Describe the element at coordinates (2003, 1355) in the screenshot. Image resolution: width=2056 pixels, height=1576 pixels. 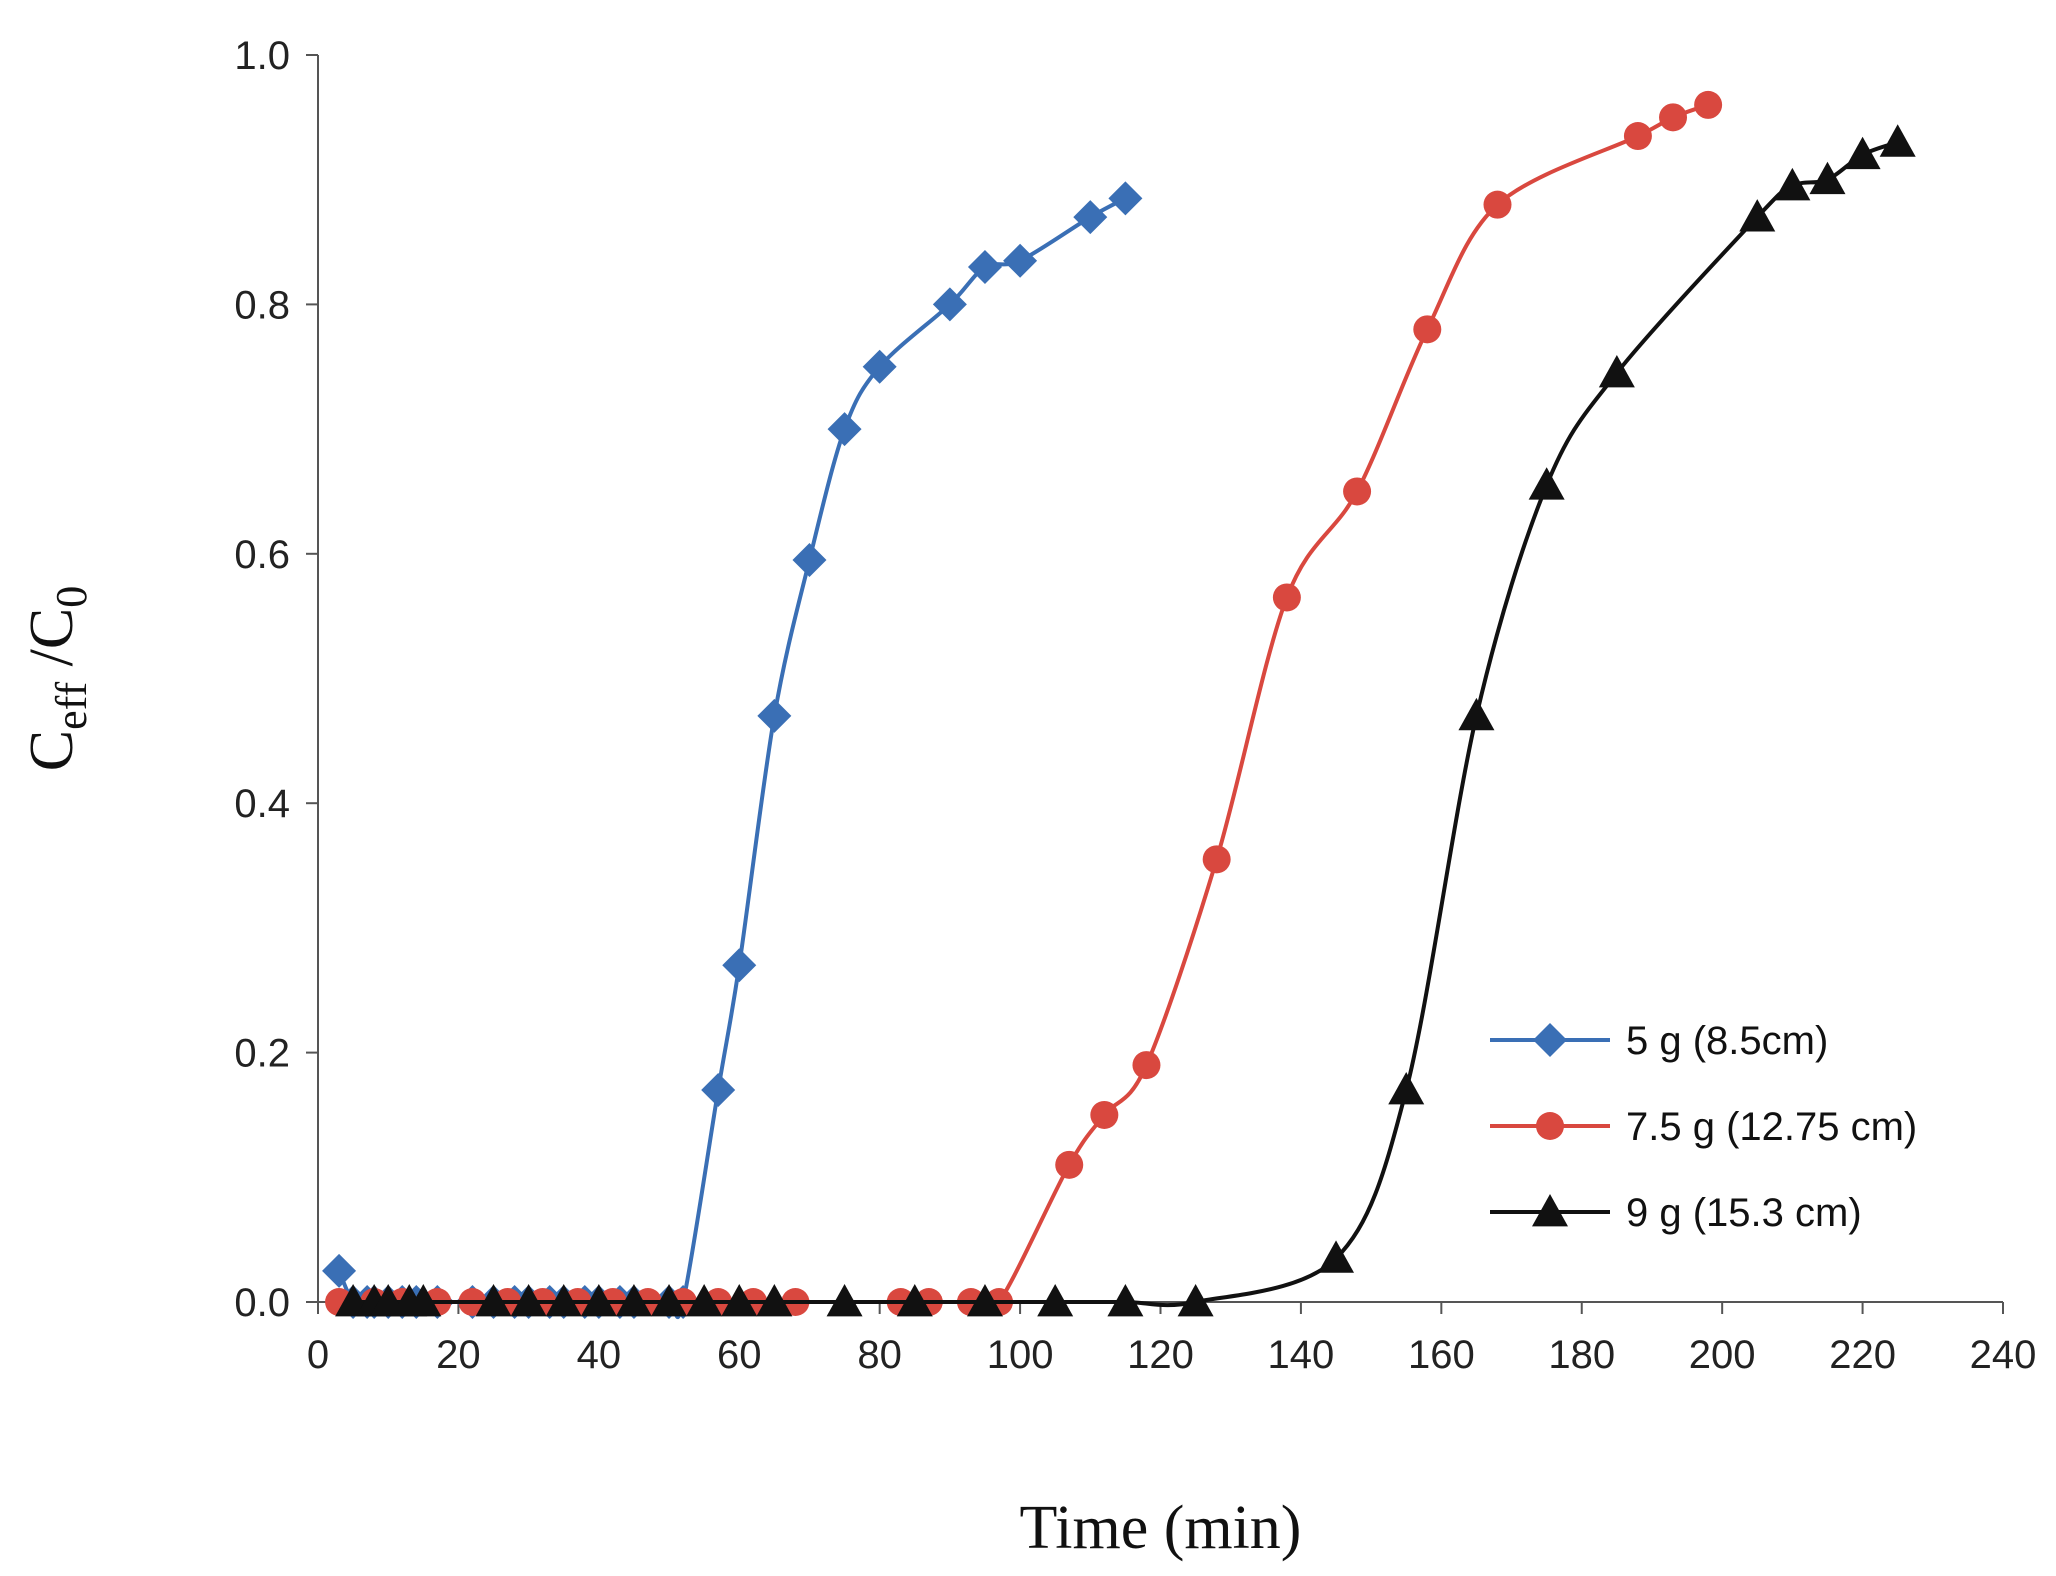
I see `x-tick-label: 240` at that location.